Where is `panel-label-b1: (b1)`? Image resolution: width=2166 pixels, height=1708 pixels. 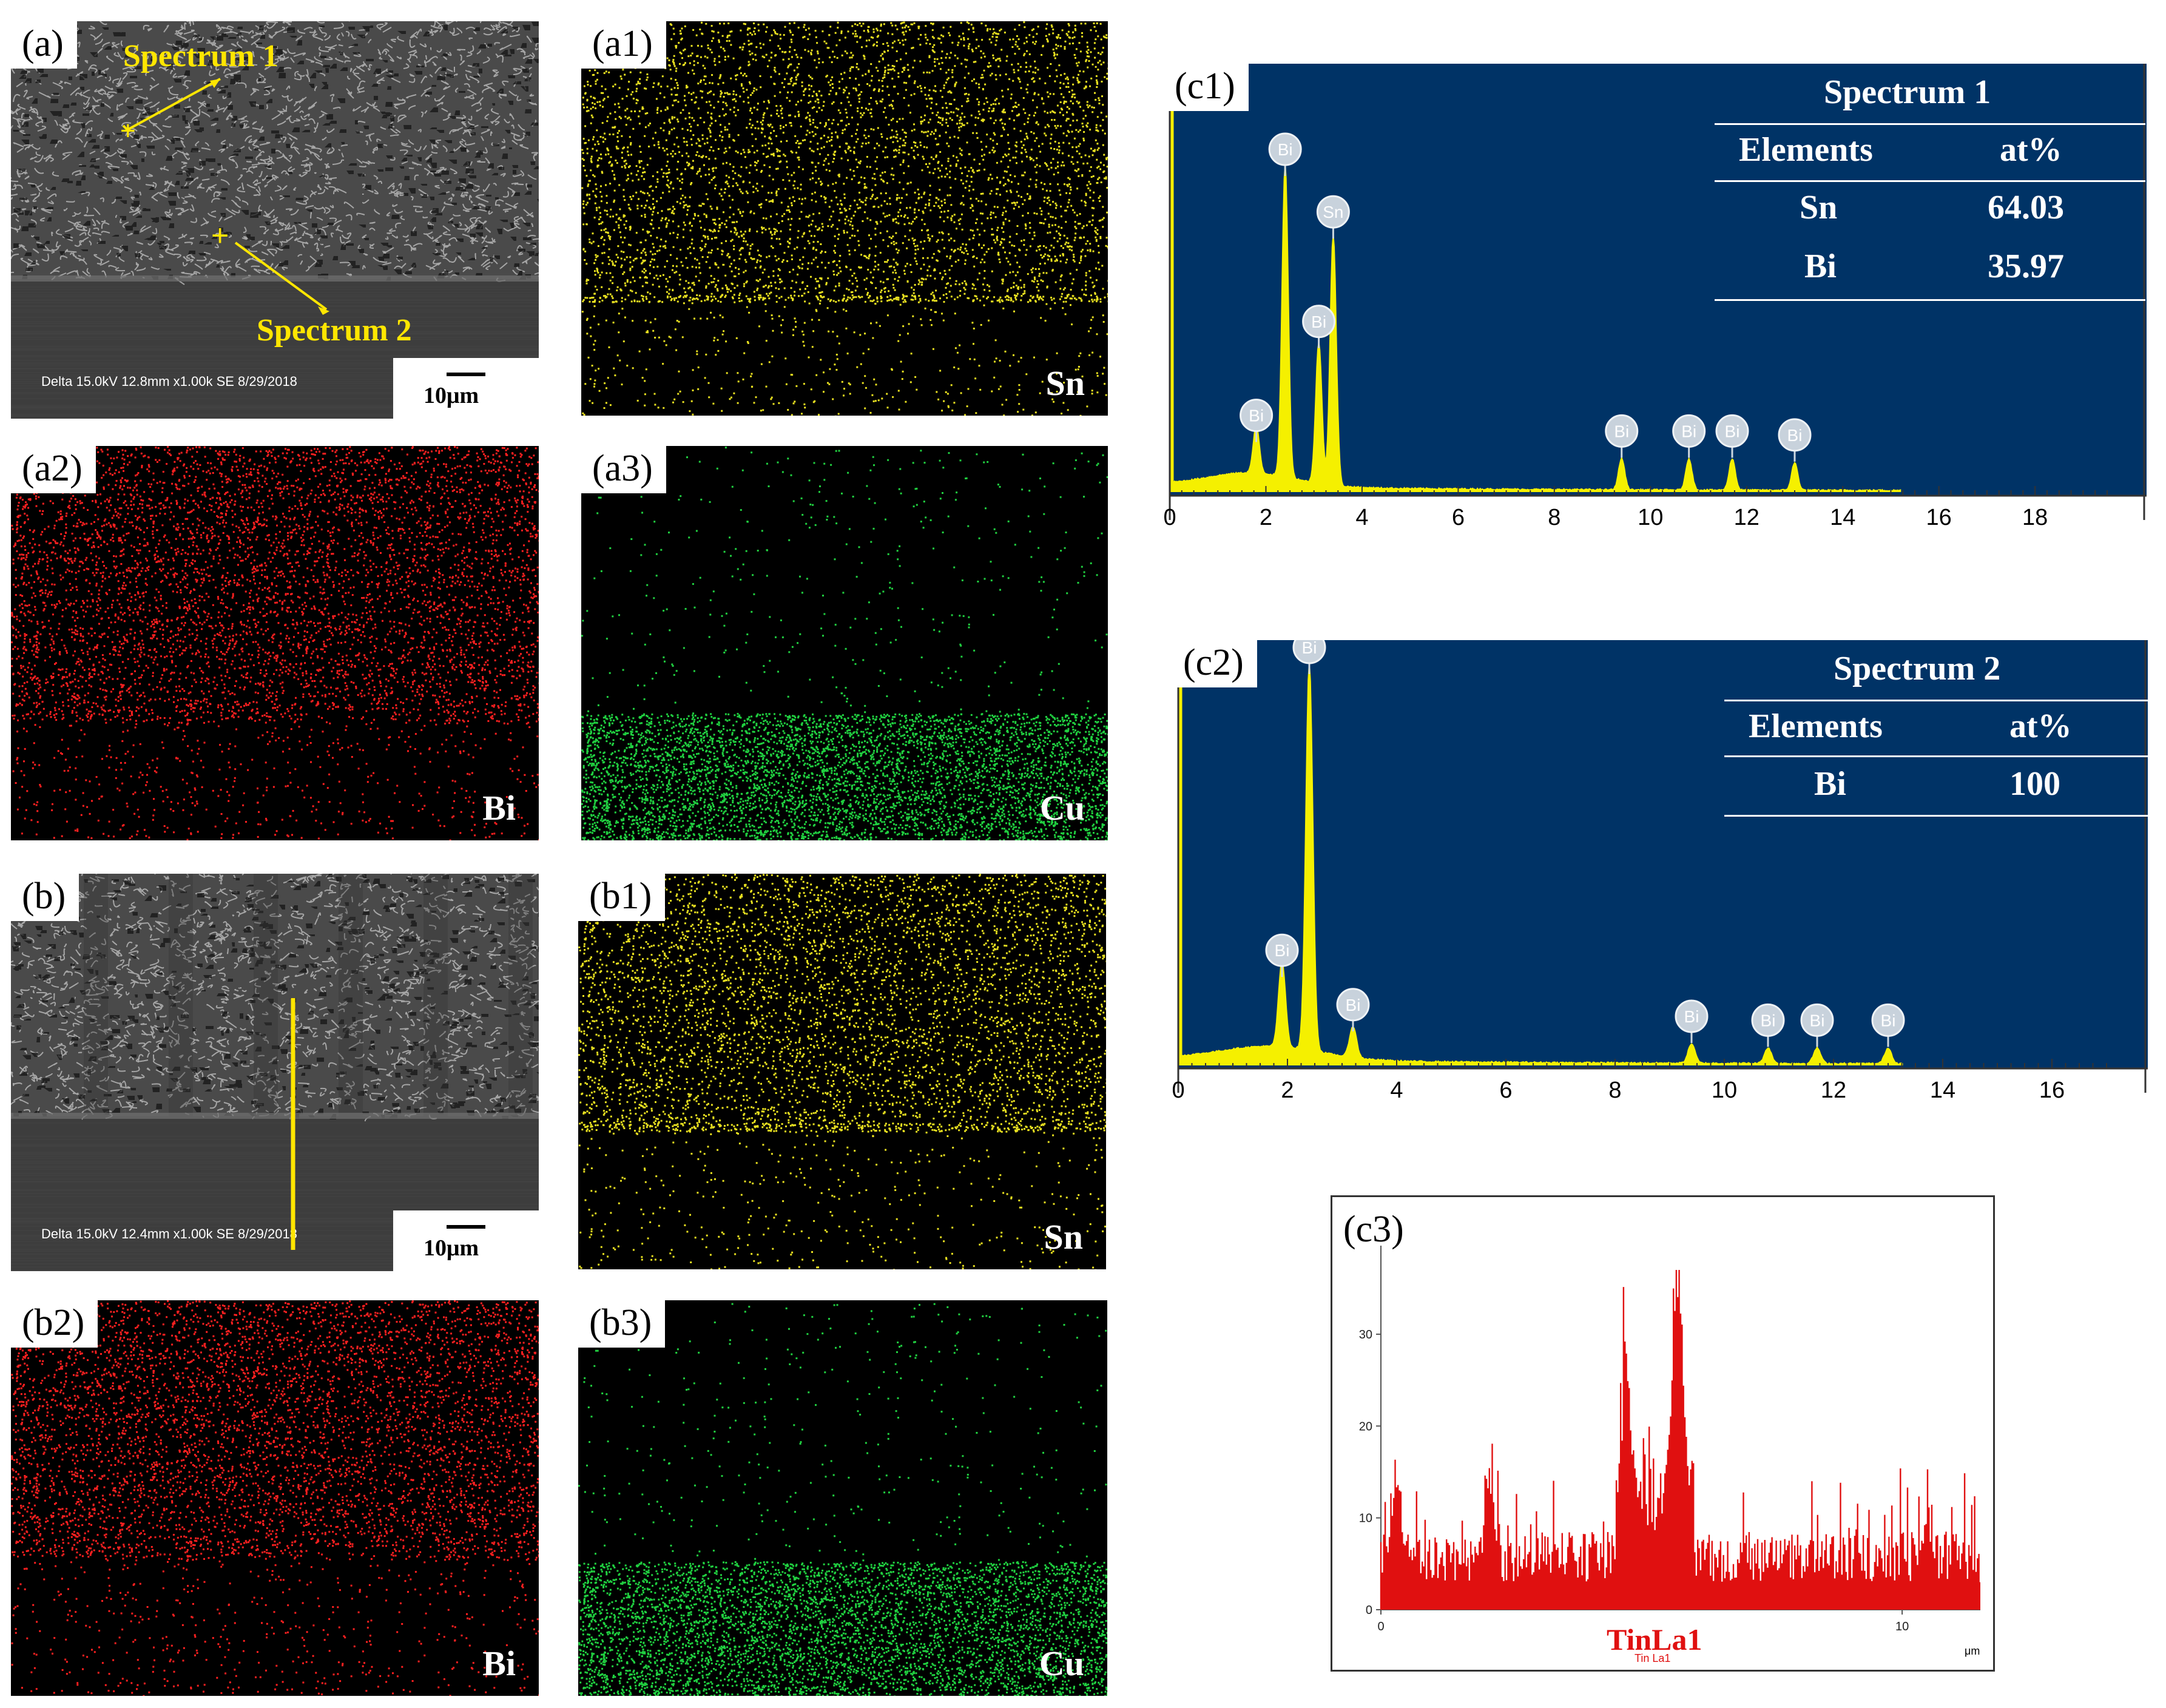 panel-label-b1: (b1) is located at coordinates (621, 898).